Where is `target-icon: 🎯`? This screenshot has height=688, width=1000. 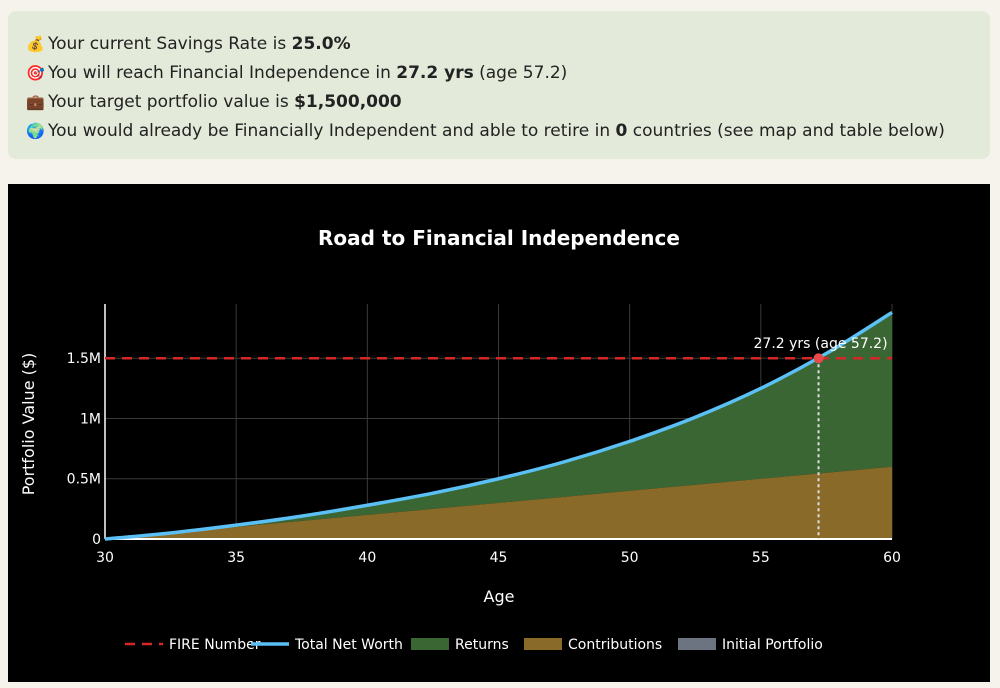
target-icon: 🎯 is located at coordinates (35, 73).